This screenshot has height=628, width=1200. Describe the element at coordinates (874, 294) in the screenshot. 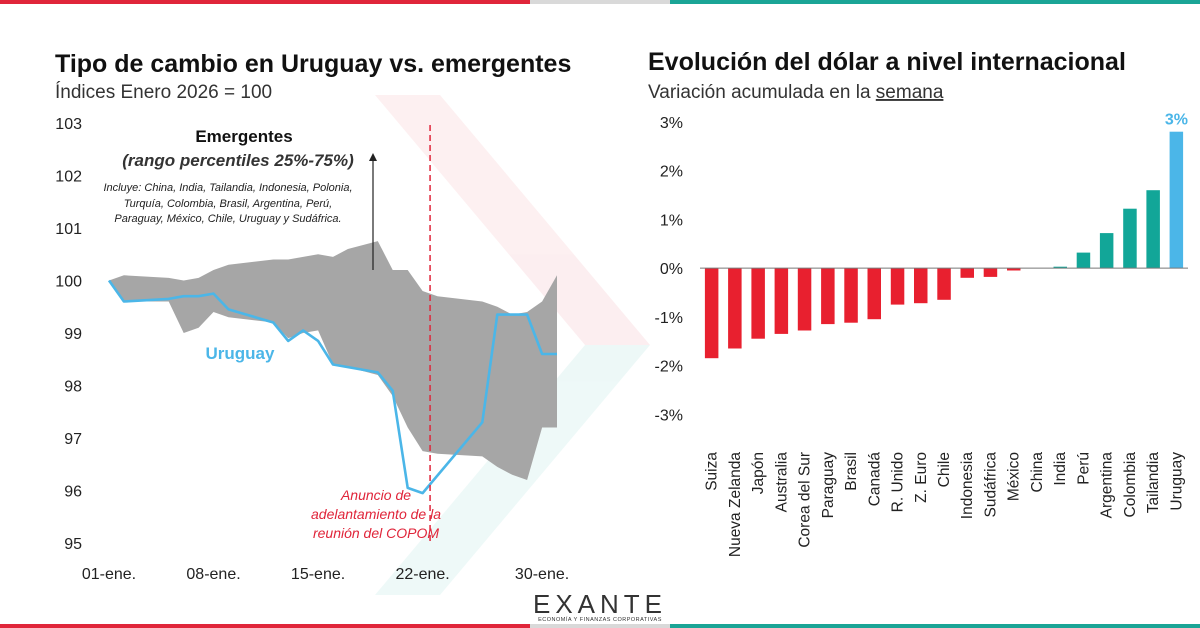

I see `bar-canadá` at that location.